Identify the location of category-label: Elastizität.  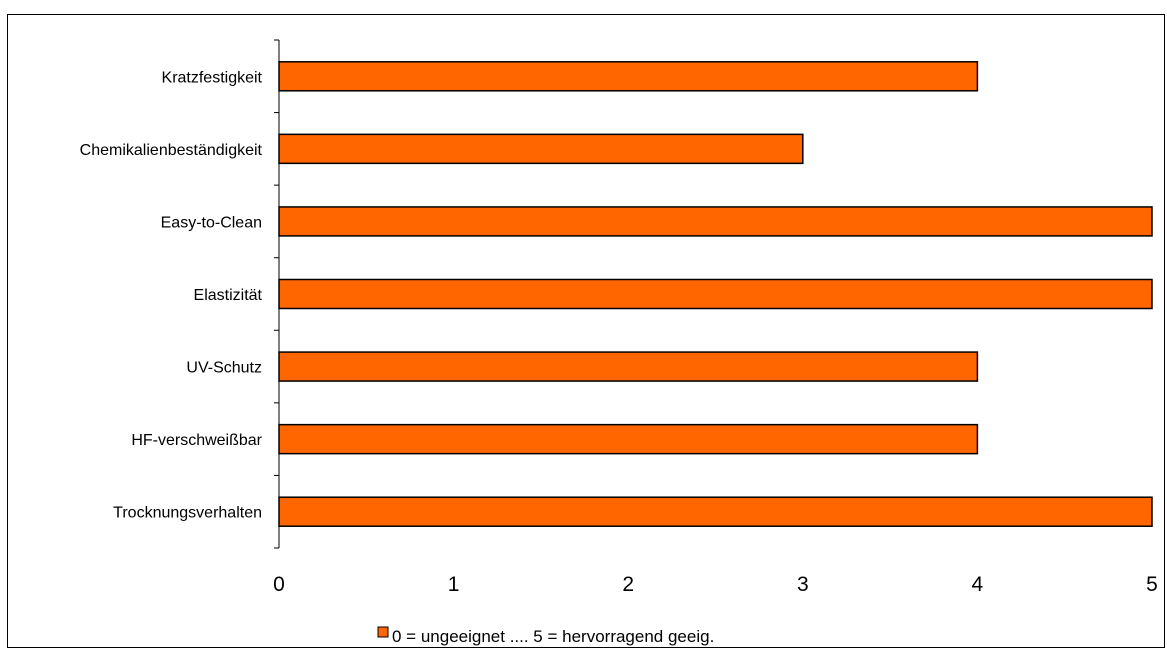
(228, 295).